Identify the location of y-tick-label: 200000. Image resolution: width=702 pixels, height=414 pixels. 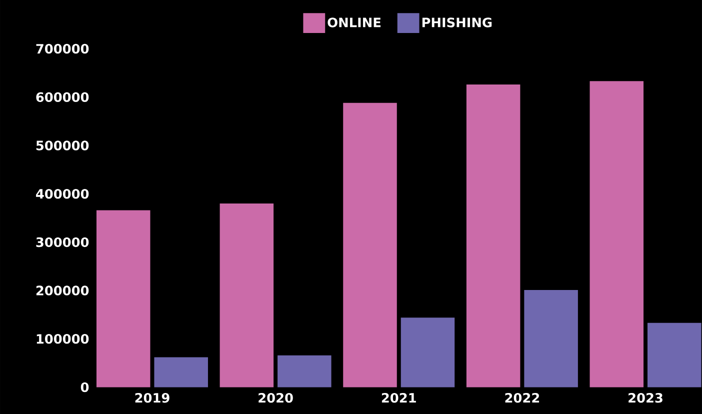
(62, 291).